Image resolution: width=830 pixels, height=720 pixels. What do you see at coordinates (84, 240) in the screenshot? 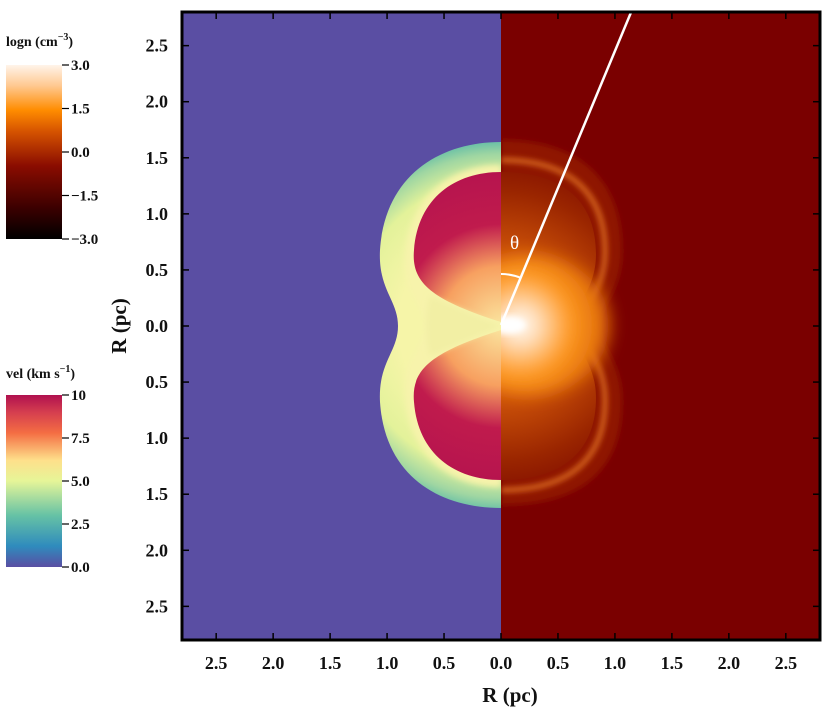
I see `colorbar-tick-label: −3.0` at bounding box center [84, 240].